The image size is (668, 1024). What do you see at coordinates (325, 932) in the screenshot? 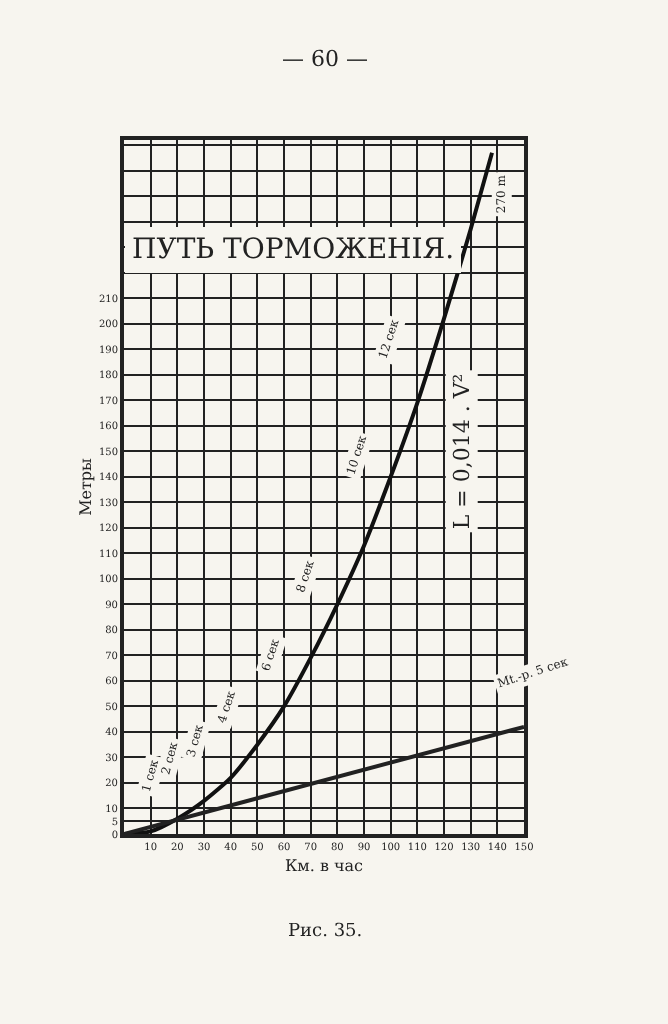
I see `text: Рис. 35.` at bounding box center [325, 932].